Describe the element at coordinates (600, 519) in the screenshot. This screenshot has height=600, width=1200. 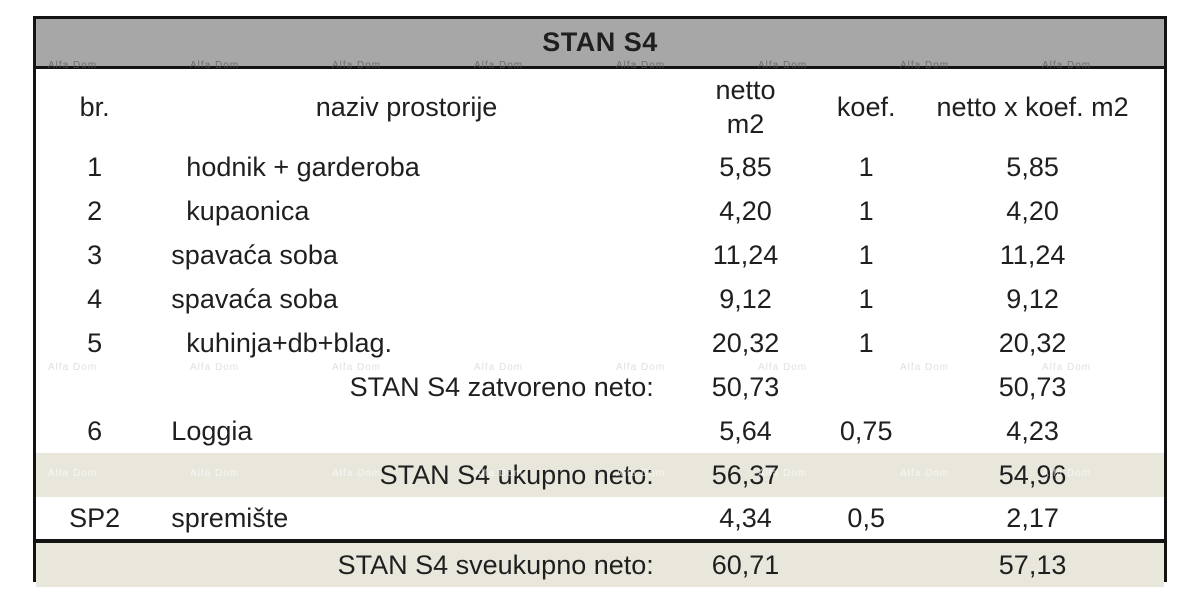
I see `room-row-SP2: SP2 spremište 4,34 0,5 2,17` at that location.